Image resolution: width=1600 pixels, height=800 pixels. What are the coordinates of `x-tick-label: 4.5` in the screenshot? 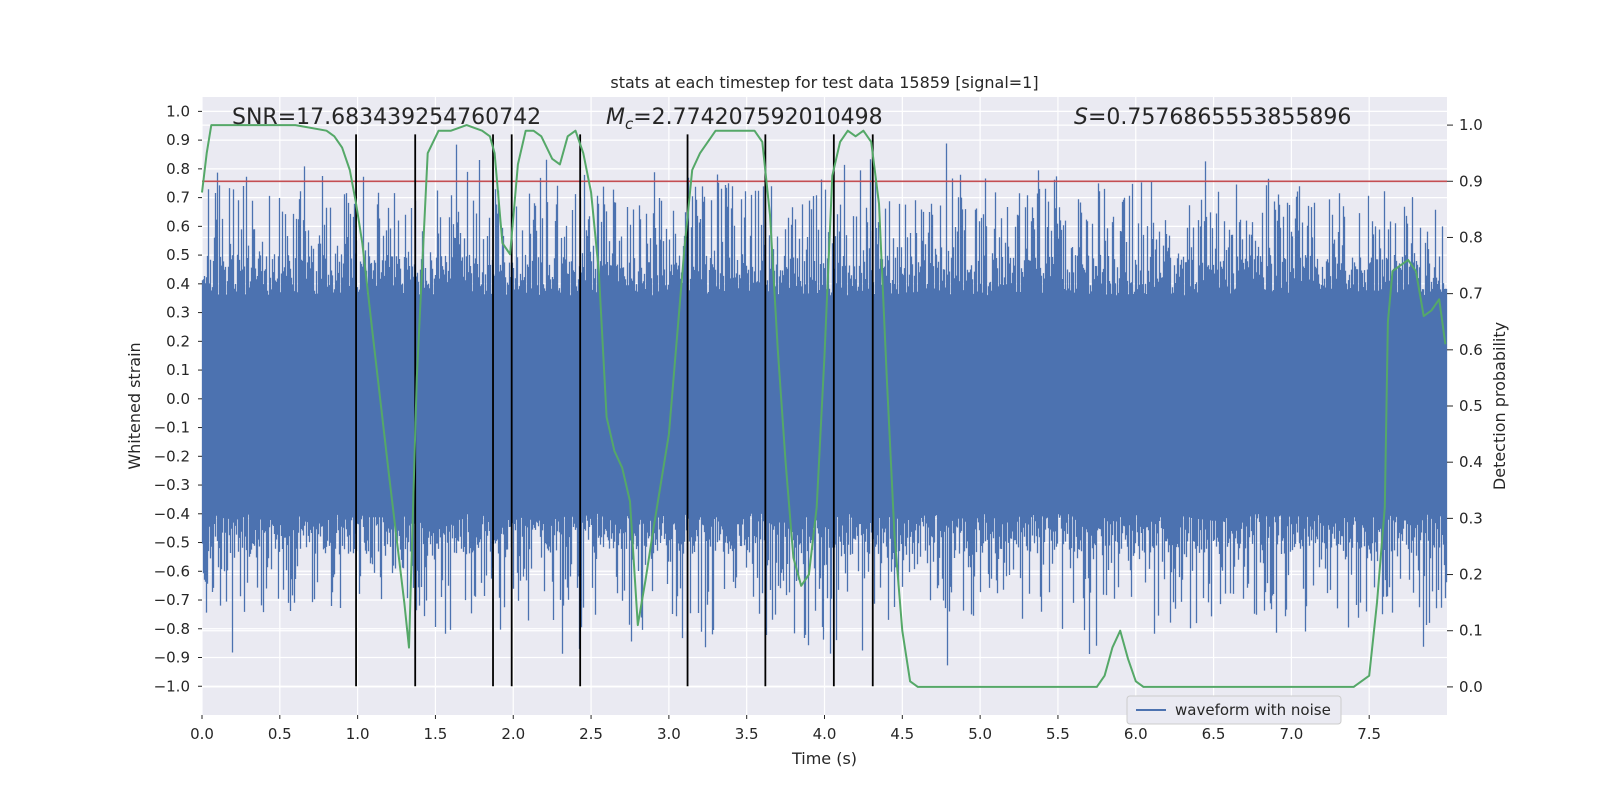 It's located at (902, 734).